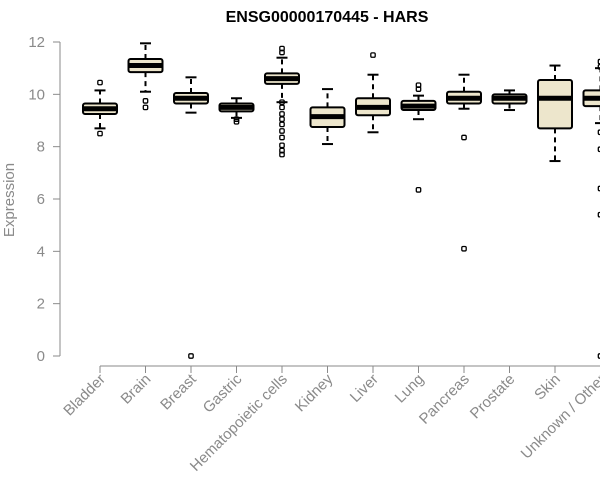 The width and height of the screenshot is (600, 500). I want to click on y-tick-label: 6, so click(41, 199).